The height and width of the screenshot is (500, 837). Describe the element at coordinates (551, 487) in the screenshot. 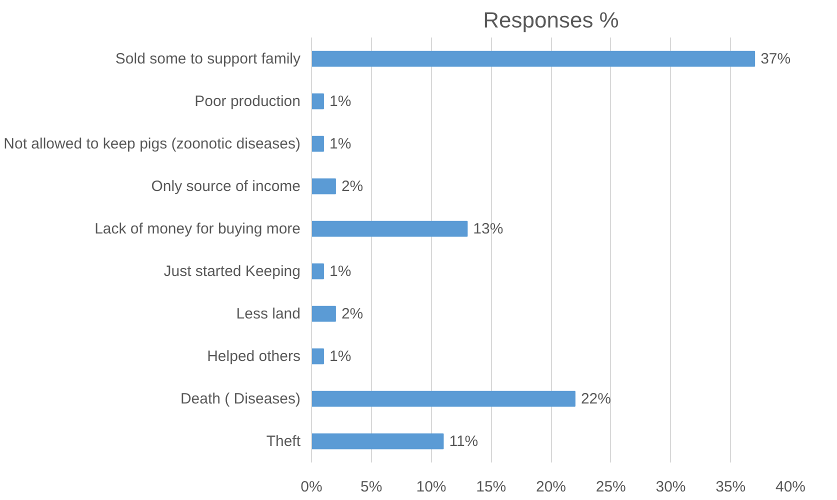

I see `x-tick-label: 20%` at that location.